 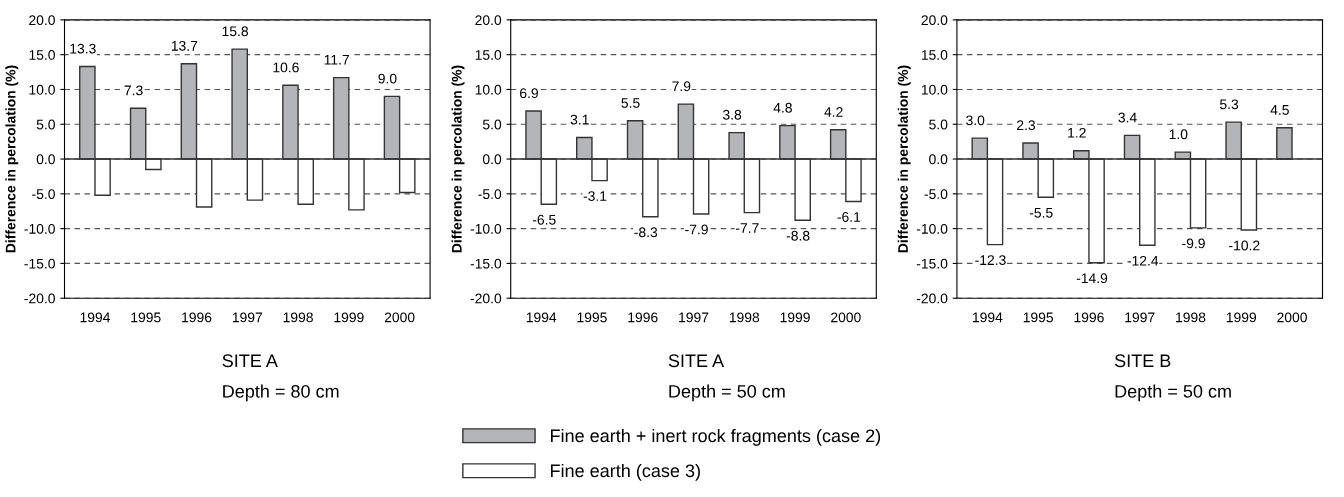 What do you see at coordinates (529, 93) in the screenshot?
I see `data-label: 6.9` at bounding box center [529, 93].